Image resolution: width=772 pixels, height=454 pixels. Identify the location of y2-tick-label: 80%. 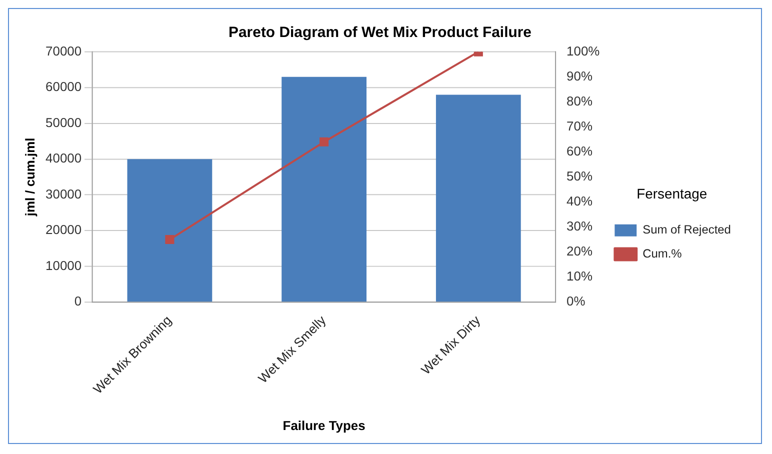
(579, 100).